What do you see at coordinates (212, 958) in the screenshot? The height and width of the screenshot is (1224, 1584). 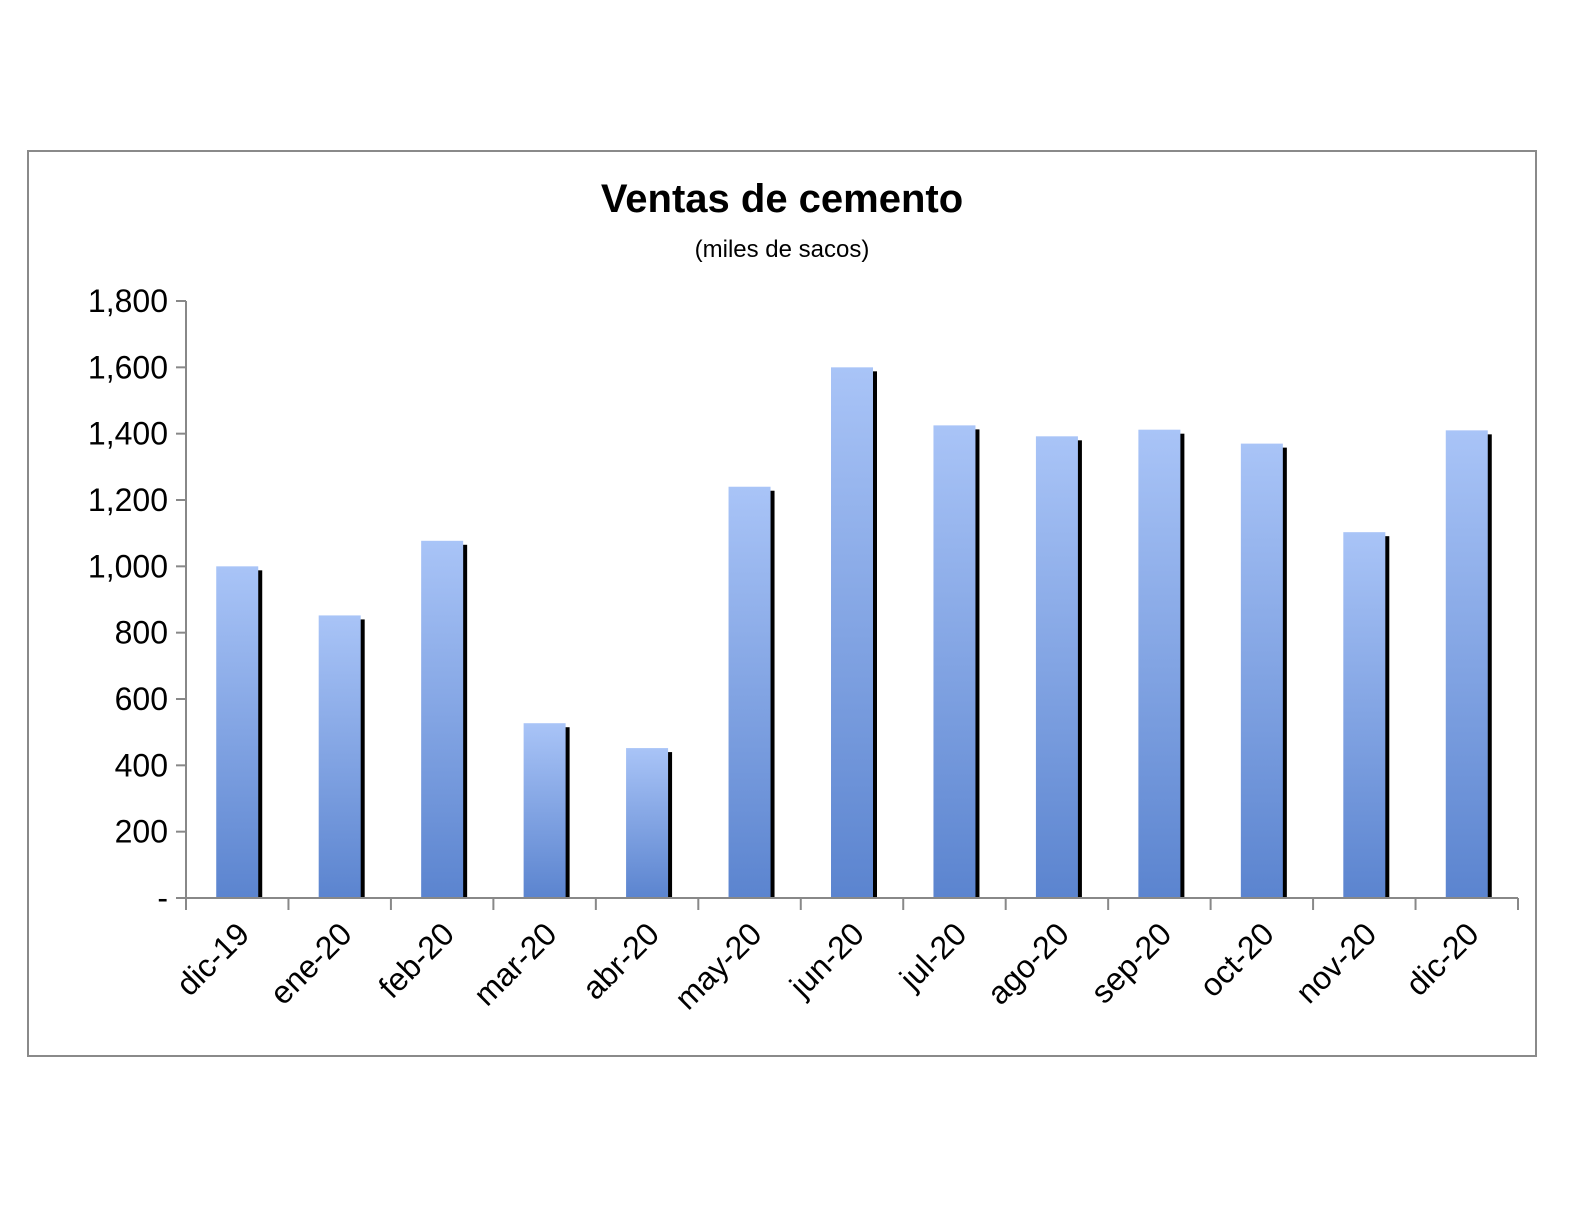 I see `x-tick-label: dic-19` at bounding box center [212, 958].